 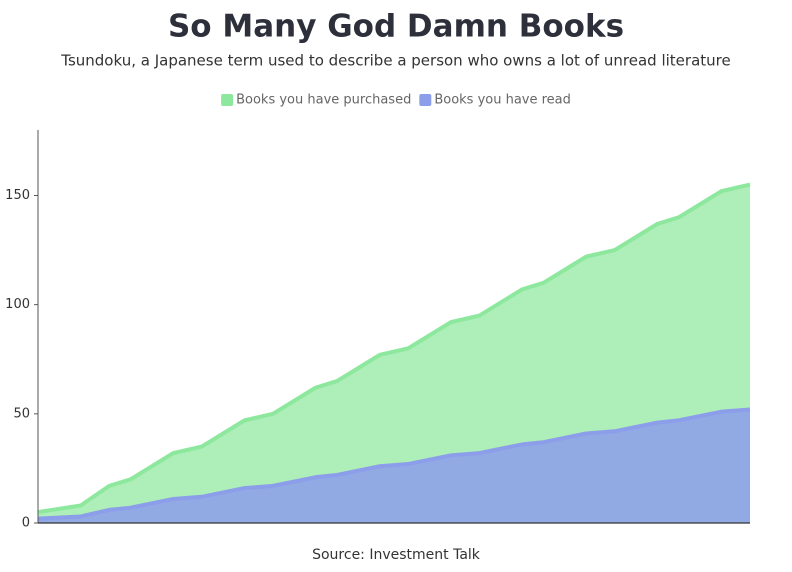 What do you see at coordinates (396, 555) in the screenshot?
I see `source-note: Source: Investment Talk` at bounding box center [396, 555].